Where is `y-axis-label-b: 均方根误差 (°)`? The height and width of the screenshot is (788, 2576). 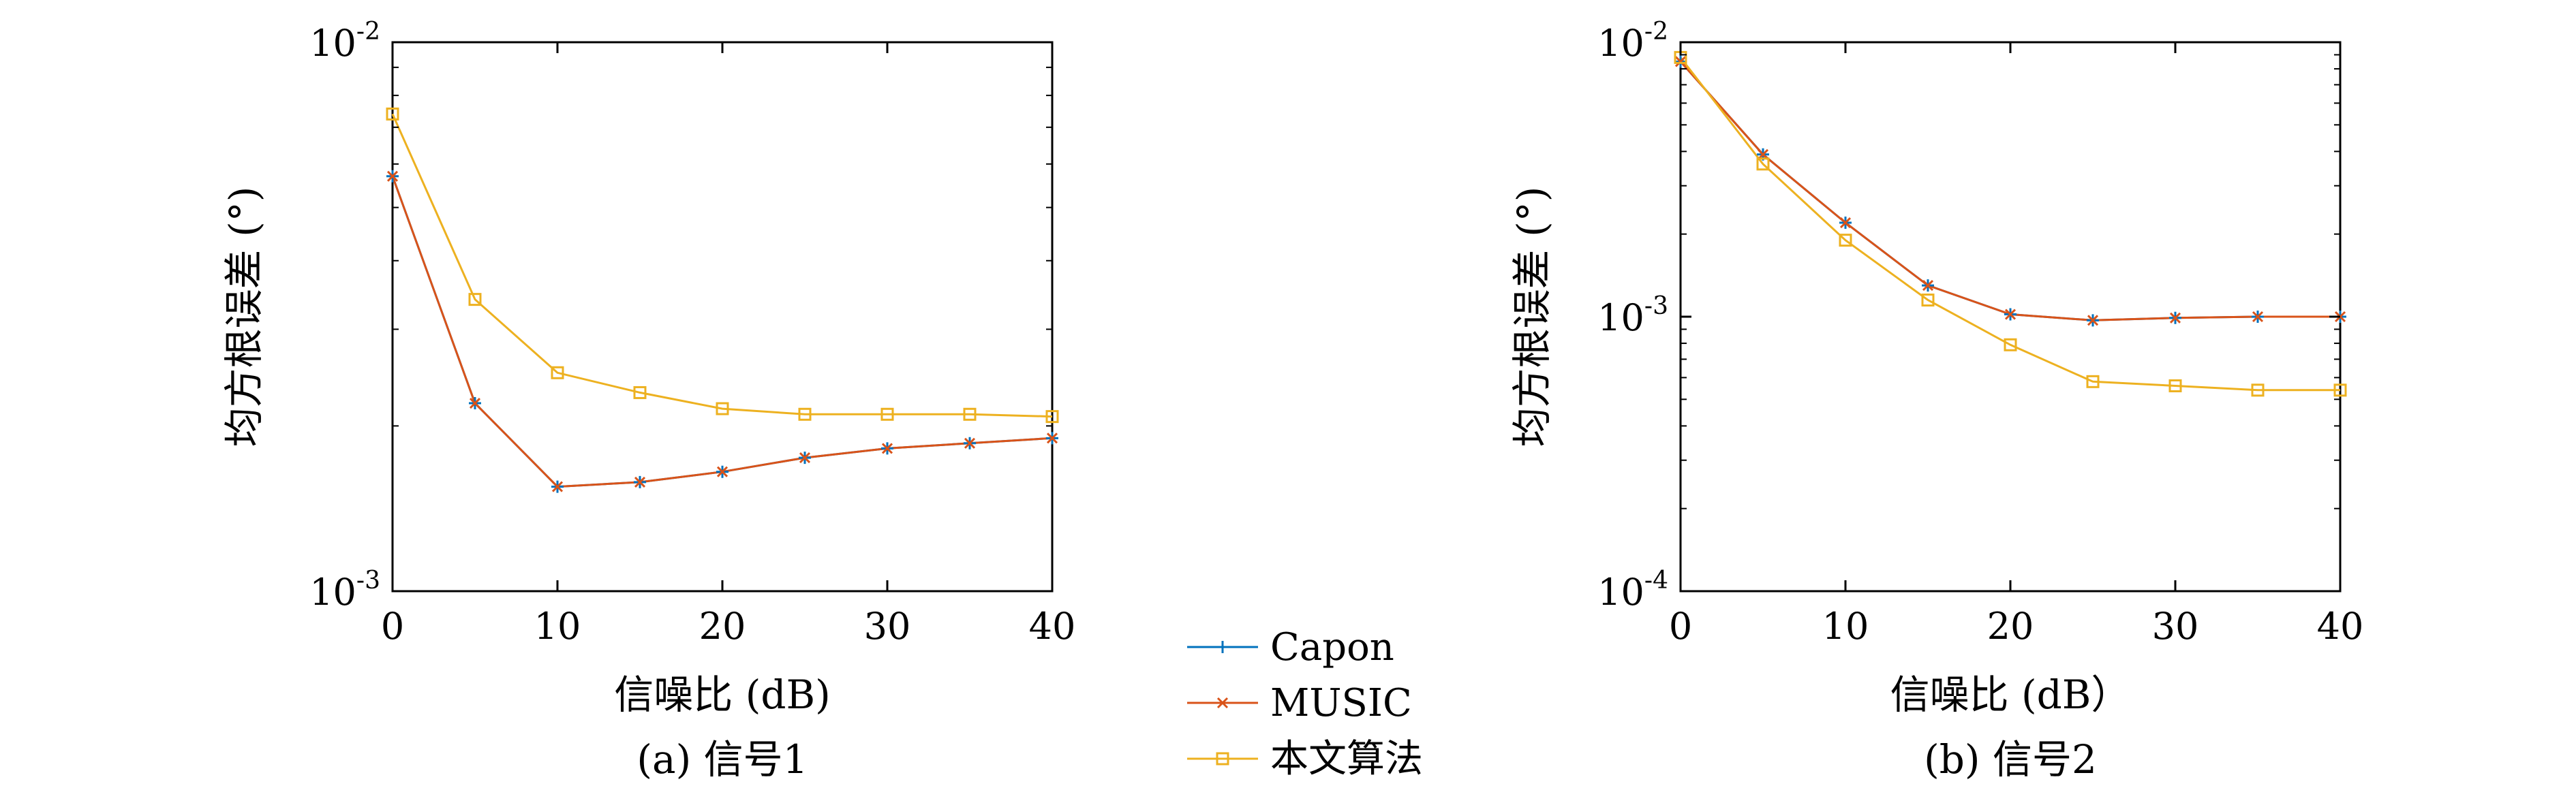
y-axis-label-b: 均方根误差 (°) is located at coordinates (1532, 317).